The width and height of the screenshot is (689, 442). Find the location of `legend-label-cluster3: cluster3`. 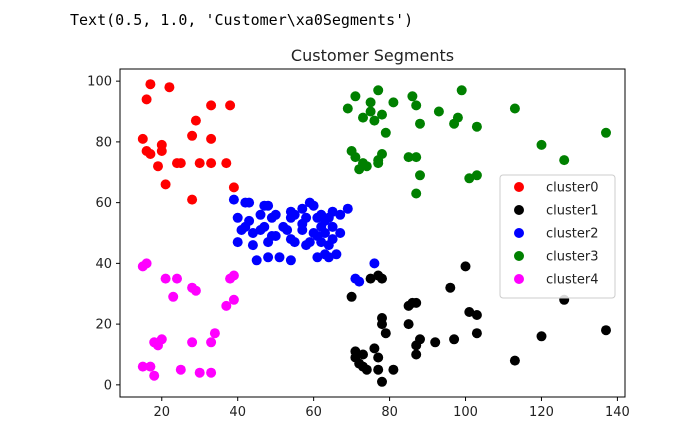

legend-label-cluster3: cluster3 is located at coordinates (572, 257).